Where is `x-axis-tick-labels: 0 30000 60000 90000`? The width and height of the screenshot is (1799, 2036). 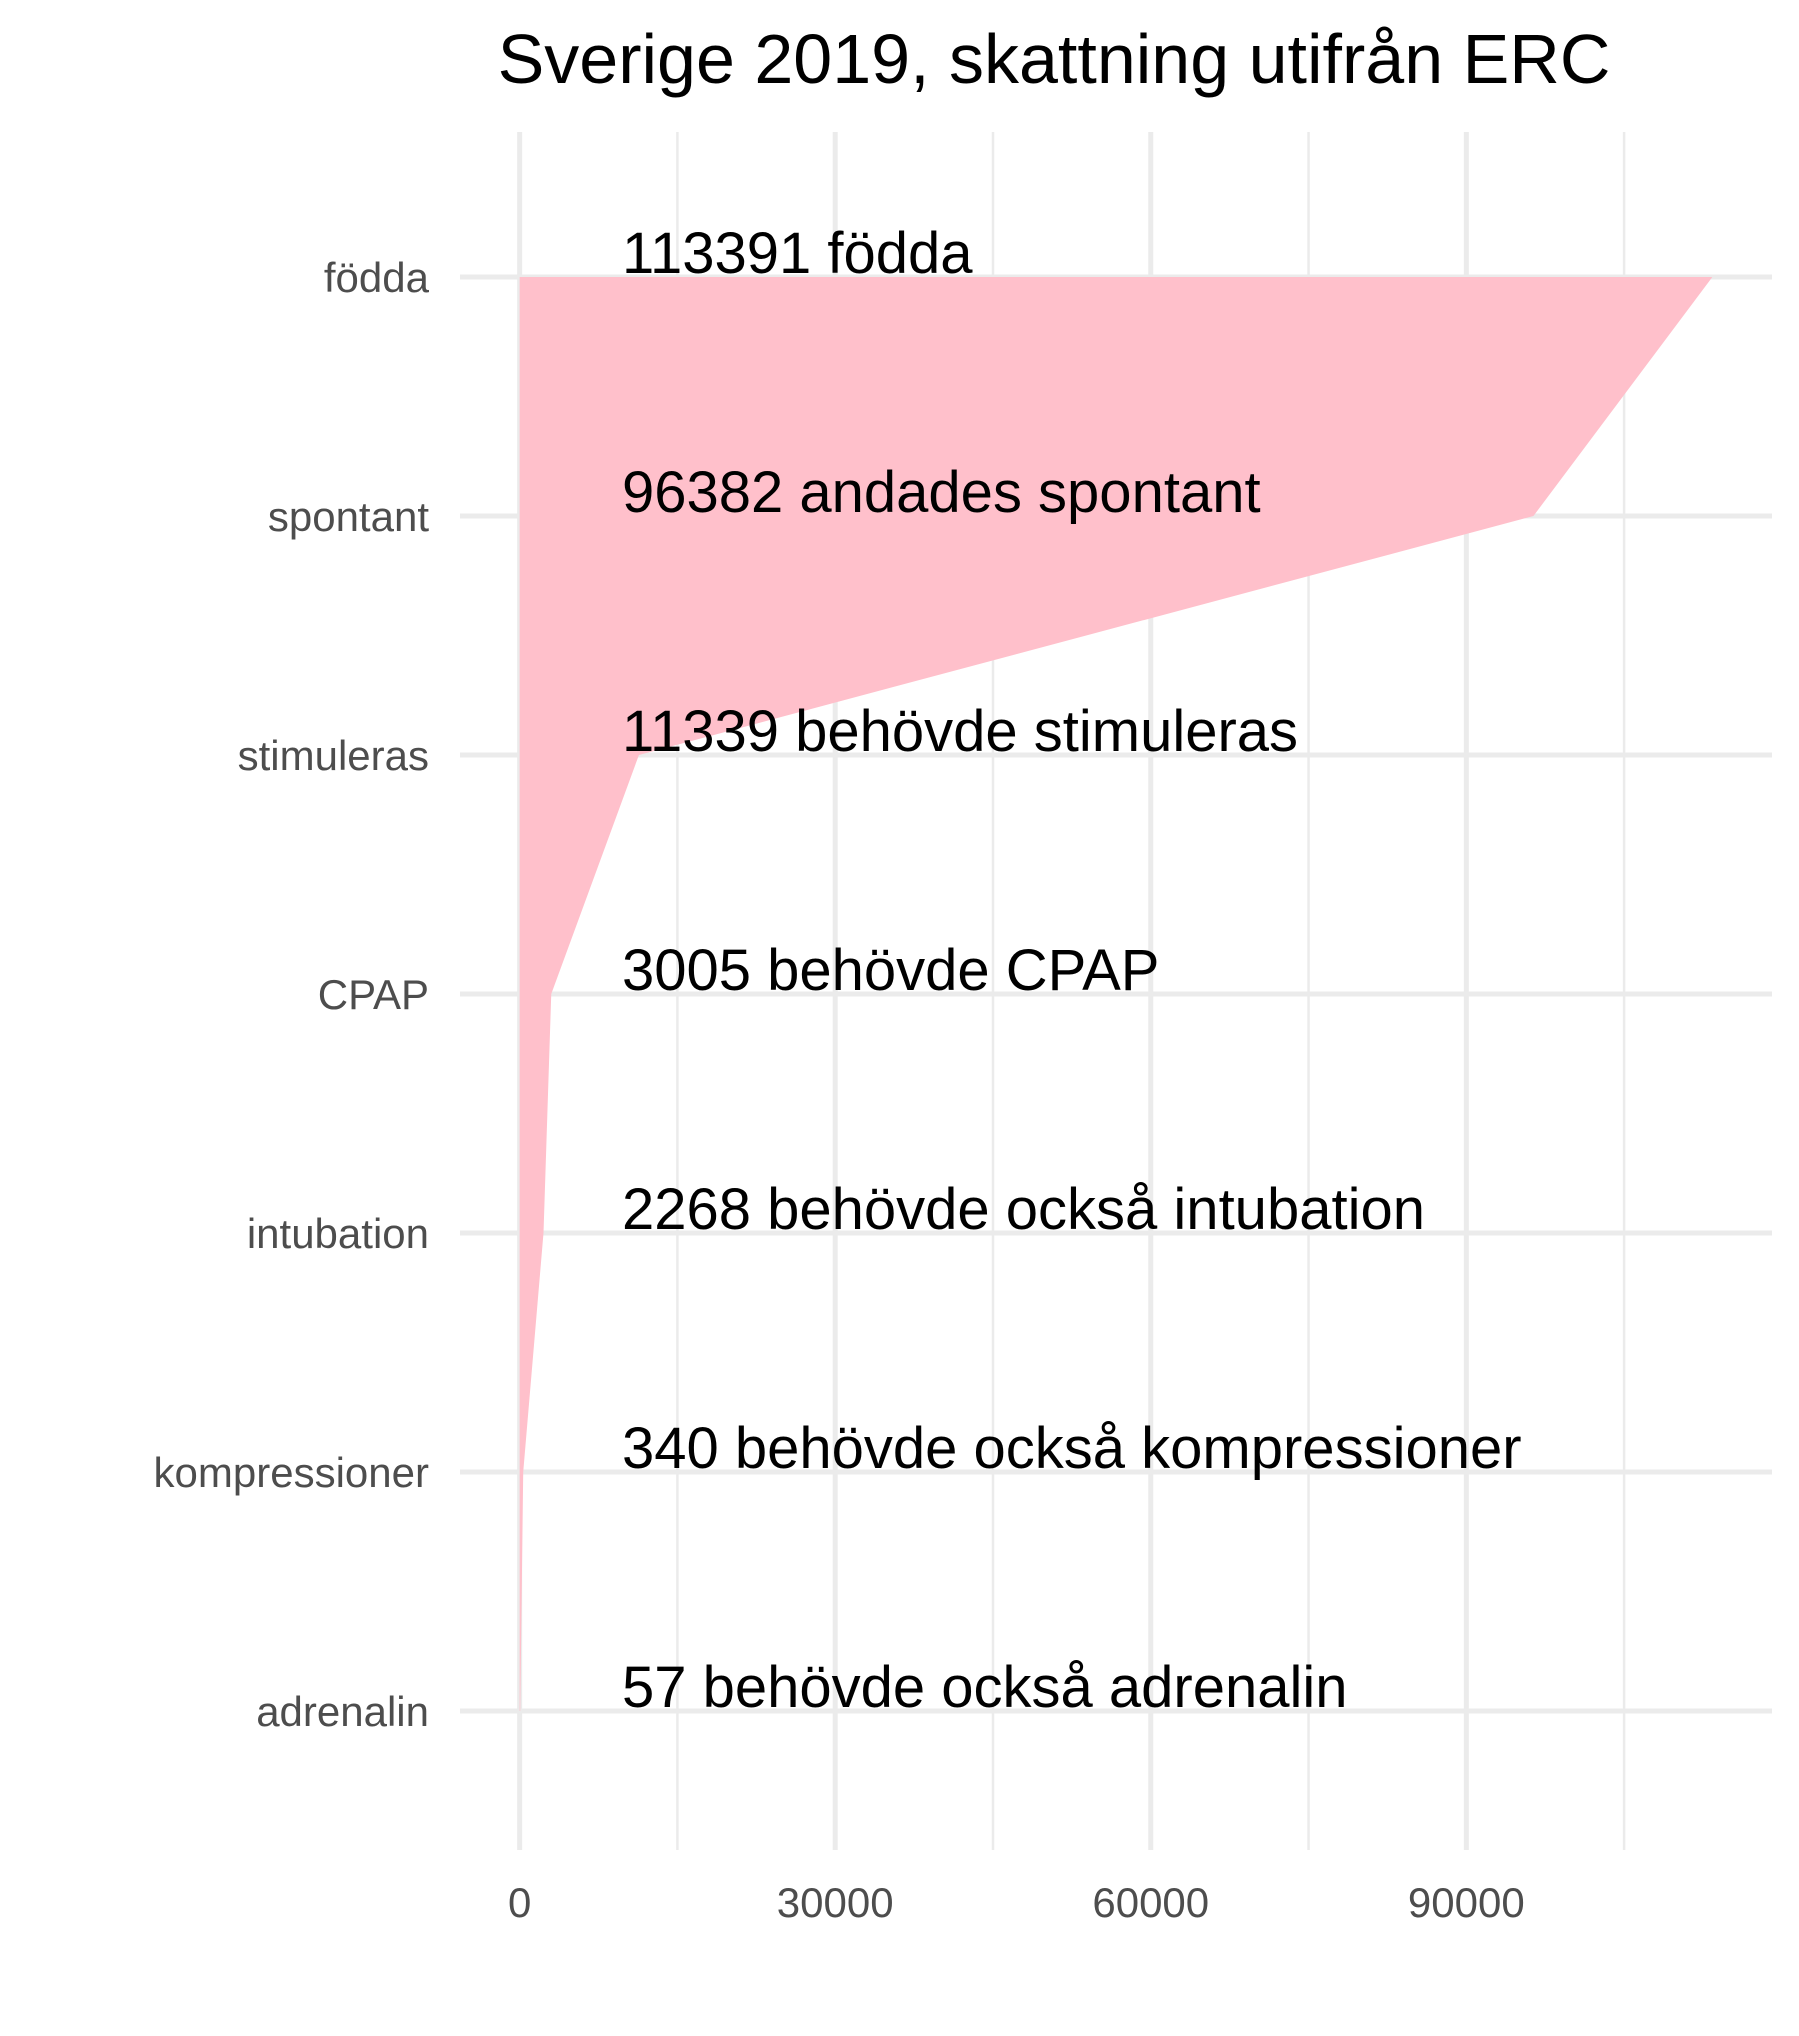 x-axis-tick-labels: 0 30000 60000 90000 is located at coordinates (1016, 1902).